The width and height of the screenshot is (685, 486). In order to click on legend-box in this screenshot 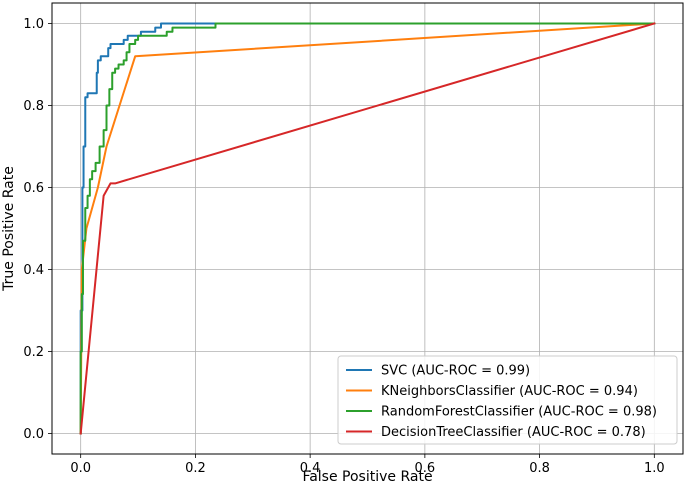, I will do `click(507, 400)`.